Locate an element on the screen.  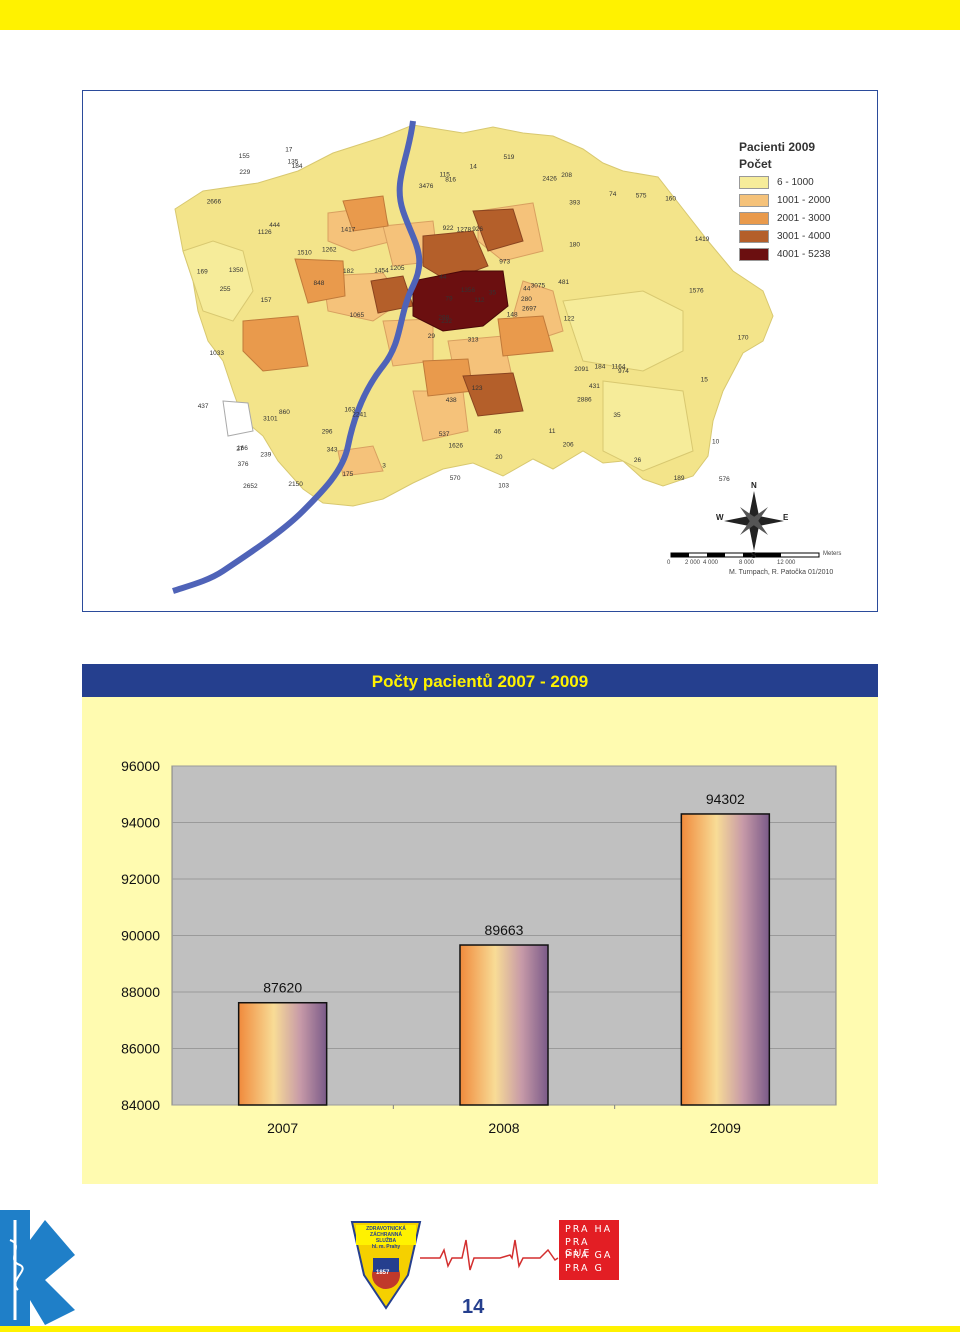
bar-2007 is located at coordinates (282, 1053).